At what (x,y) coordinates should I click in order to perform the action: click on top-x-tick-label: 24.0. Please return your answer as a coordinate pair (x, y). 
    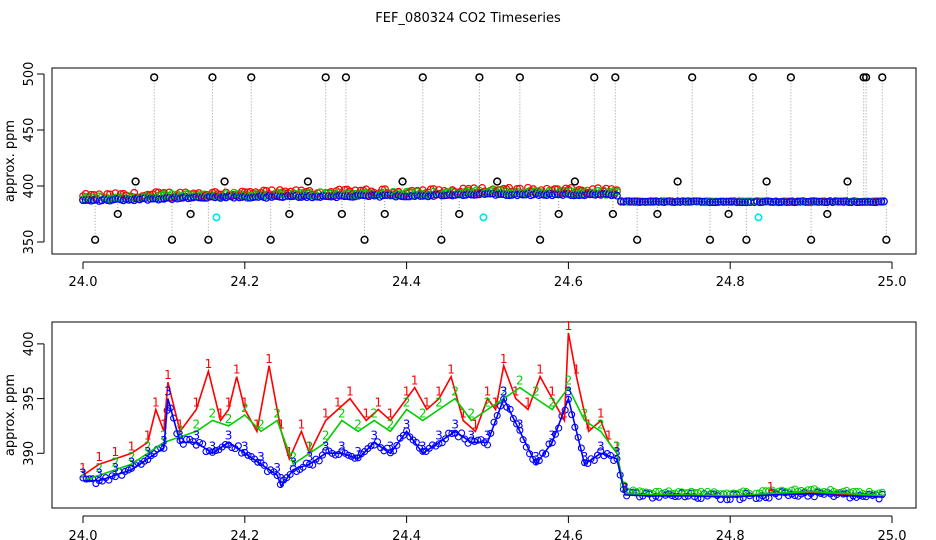
    Looking at the image, I should click on (83, 282).